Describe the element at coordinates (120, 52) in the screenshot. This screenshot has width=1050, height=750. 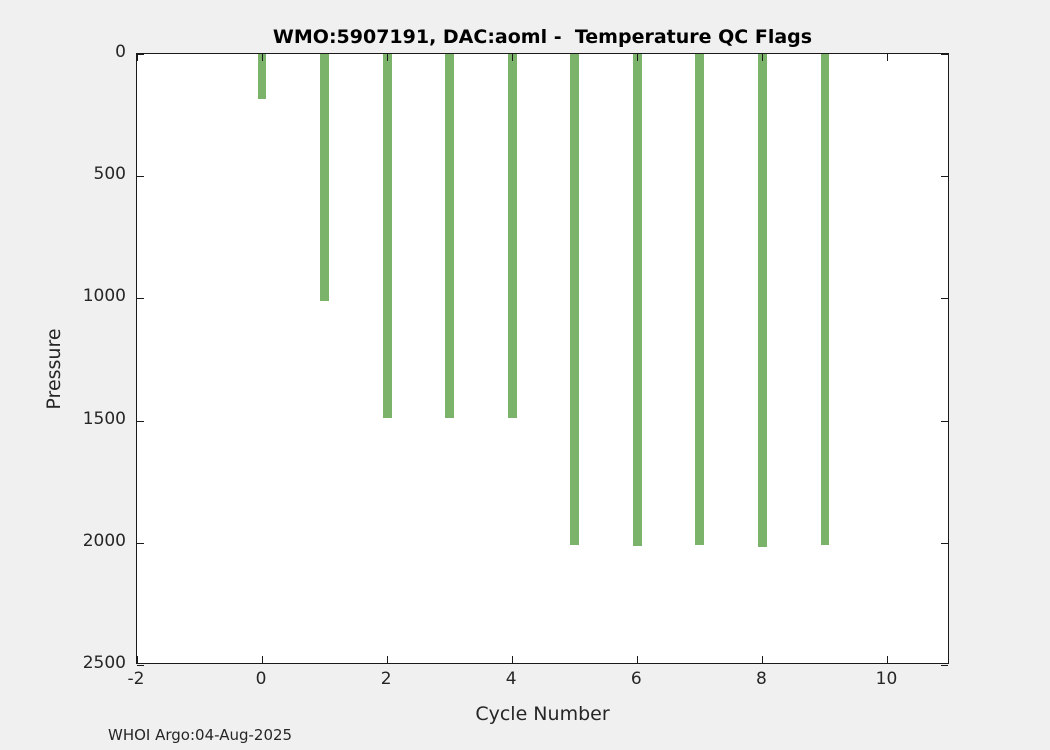
I see `y-tick-label: 0` at that location.